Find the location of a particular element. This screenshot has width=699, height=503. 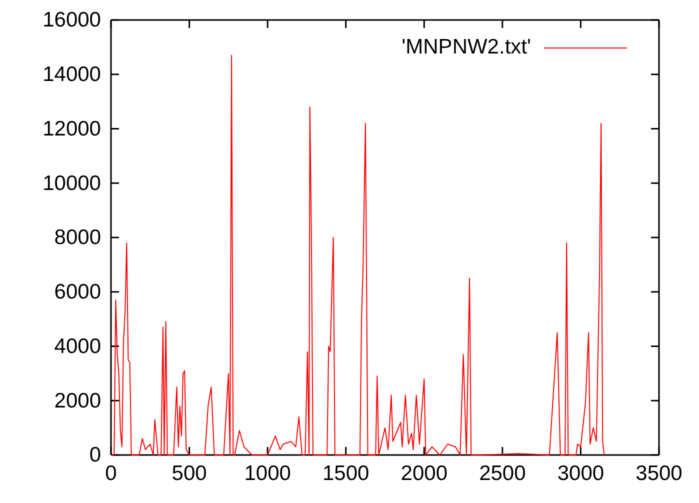

y-tick-label: 6000 is located at coordinates (77, 292).